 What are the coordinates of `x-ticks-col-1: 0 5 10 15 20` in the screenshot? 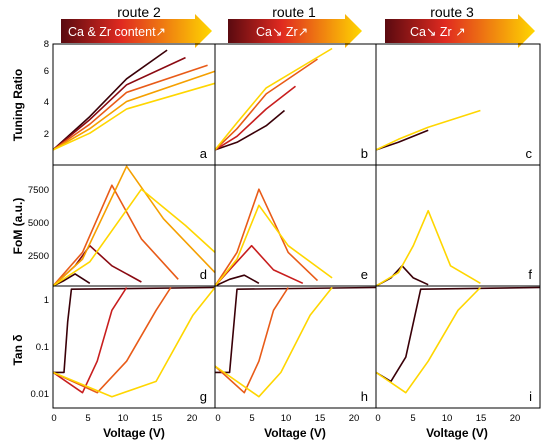 It's located at (124, 418).